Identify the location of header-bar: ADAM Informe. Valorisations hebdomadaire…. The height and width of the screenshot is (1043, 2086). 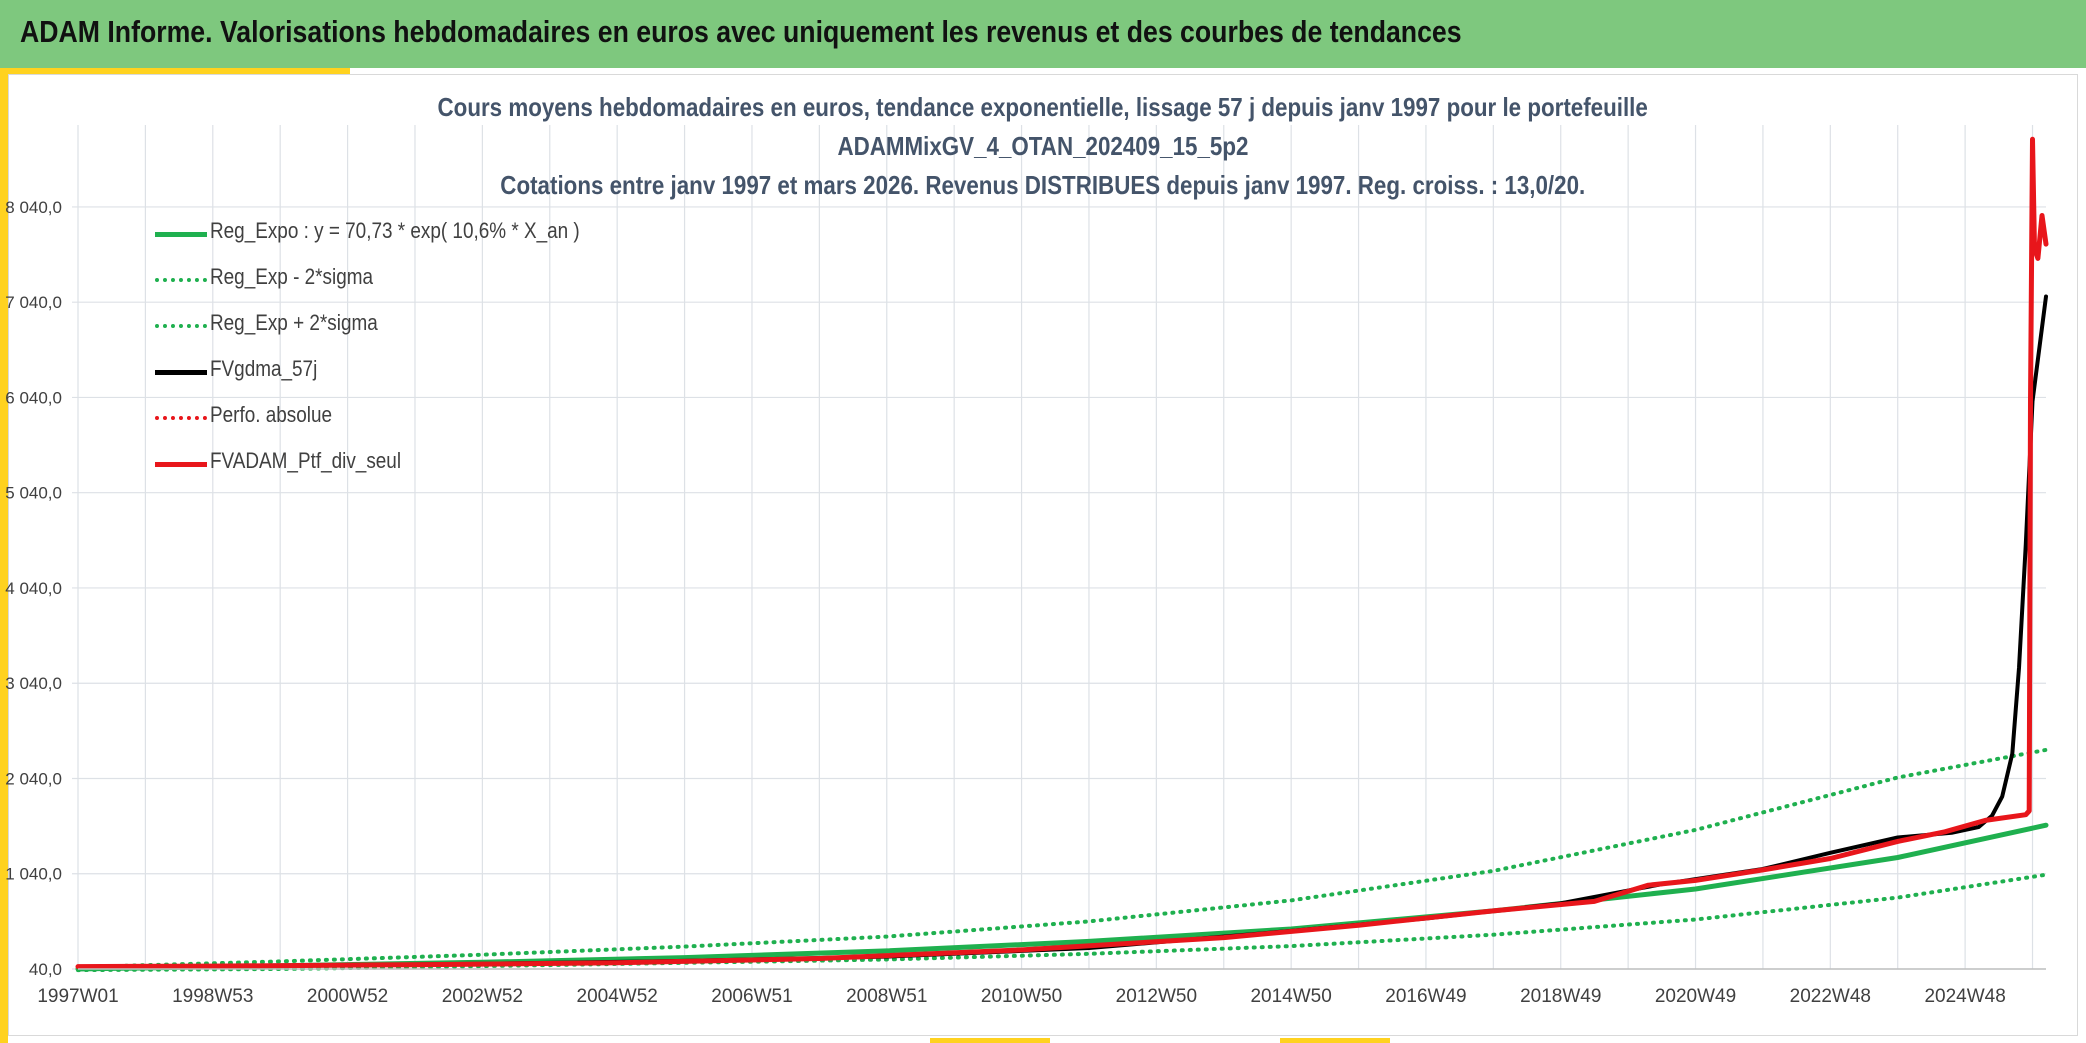
(1043, 34).